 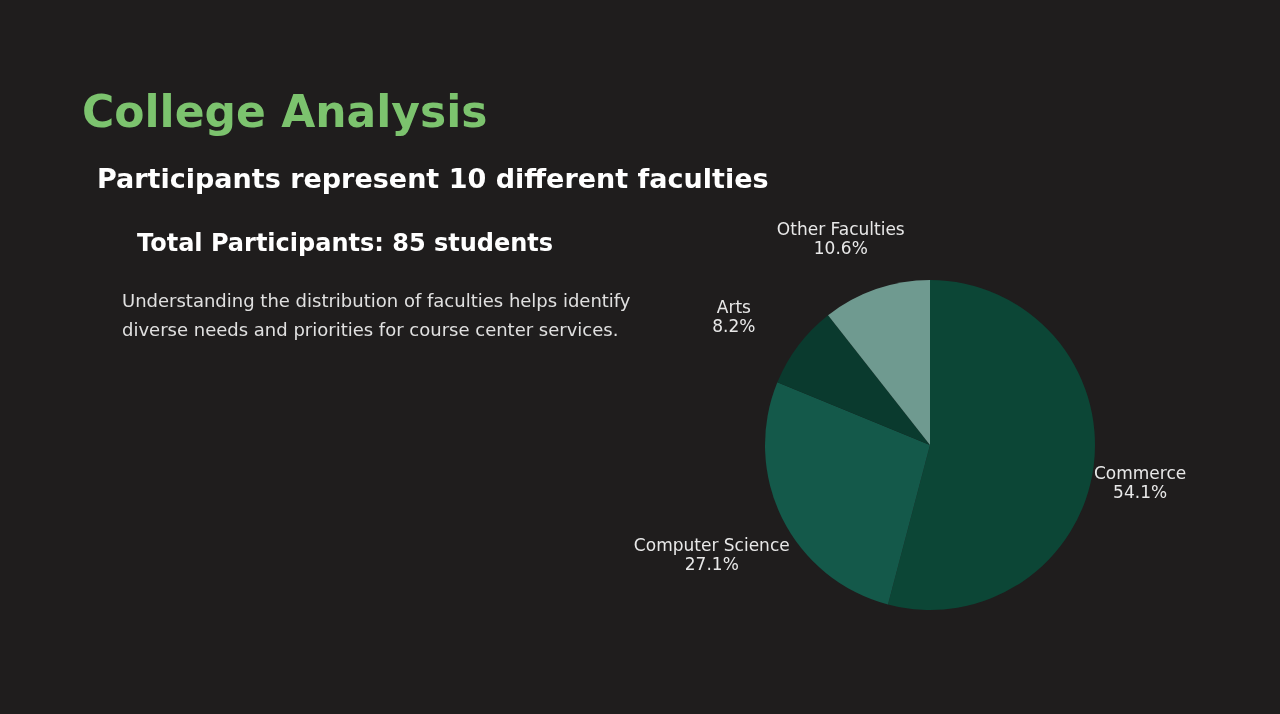 What do you see at coordinates (433, 178) in the screenshot?
I see `chart-subtitle: Participants represent 10 different faculties` at bounding box center [433, 178].